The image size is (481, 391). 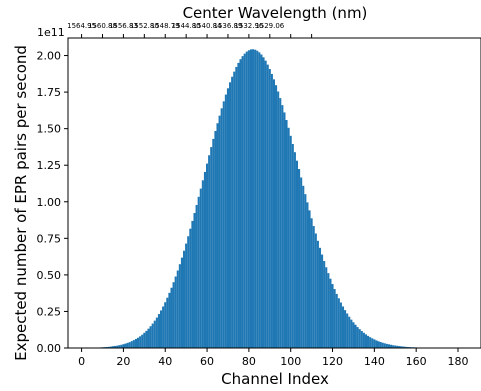 What do you see at coordinates (186, 26) in the screenshot?
I see `top-tick-label: 1544.80` at bounding box center [186, 26].